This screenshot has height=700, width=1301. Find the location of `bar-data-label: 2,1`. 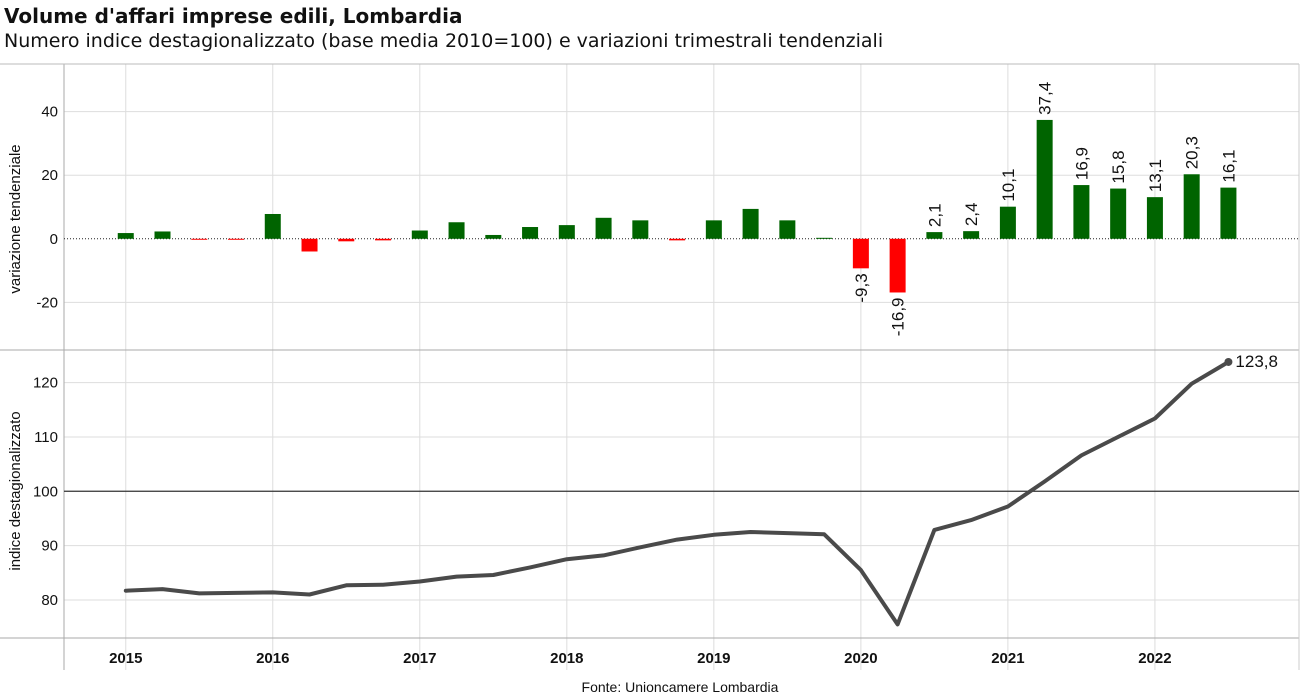

bar-data-label: 2,1 is located at coordinates (934, 215).